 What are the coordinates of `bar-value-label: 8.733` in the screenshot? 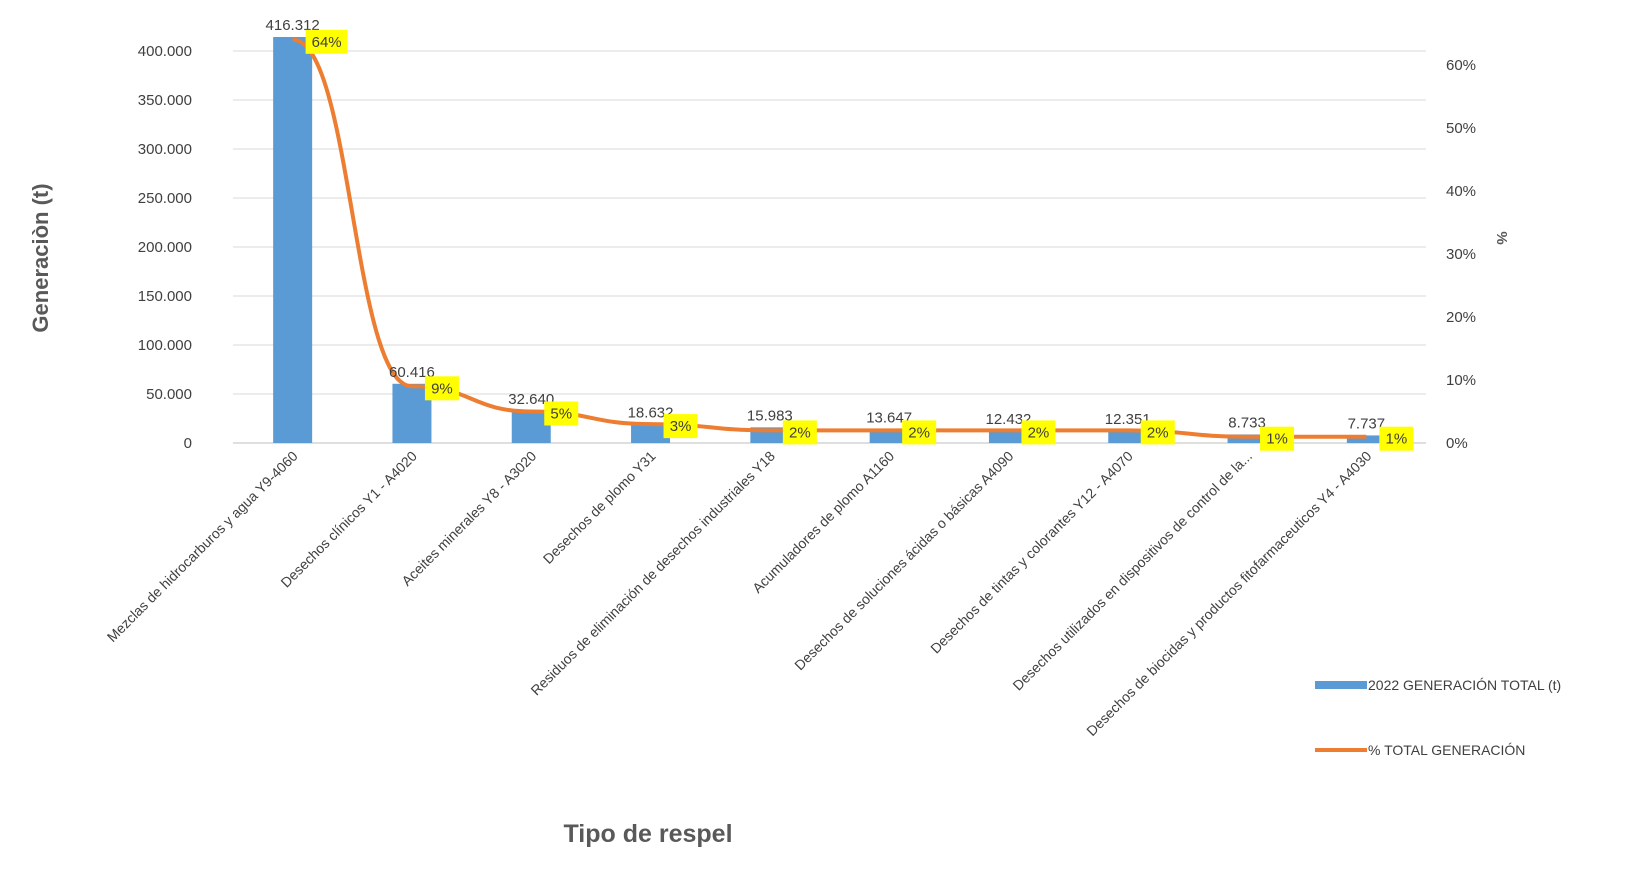 It's located at (1247, 422).